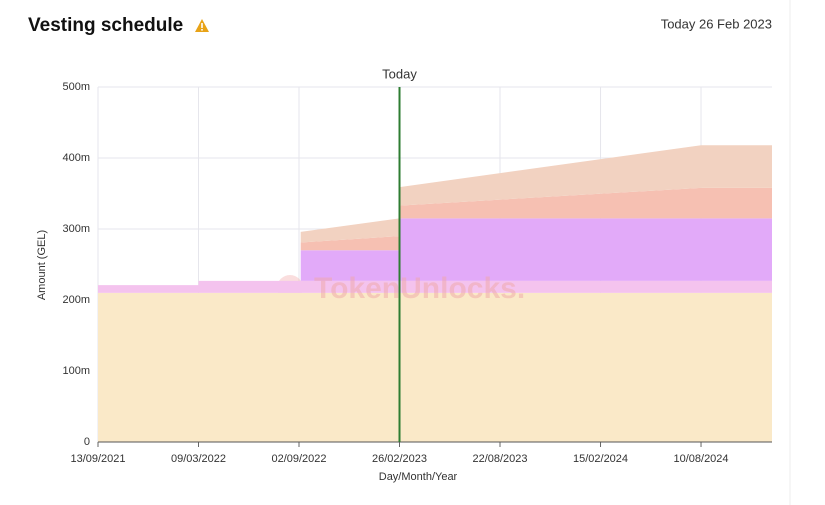  What do you see at coordinates (202, 25) in the screenshot?
I see `warning-icon` at bounding box center [202, 25].